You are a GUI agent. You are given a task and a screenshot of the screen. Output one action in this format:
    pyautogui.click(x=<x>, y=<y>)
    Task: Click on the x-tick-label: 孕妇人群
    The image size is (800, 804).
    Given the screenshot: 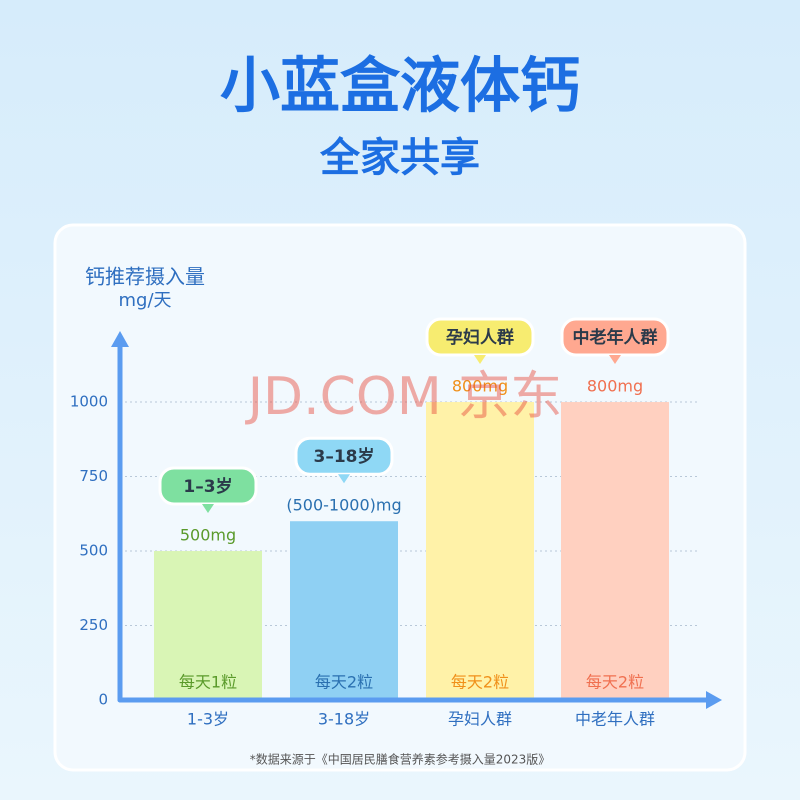 What is the action you would take?
    pyautogui.click(x=480, y=719)
    